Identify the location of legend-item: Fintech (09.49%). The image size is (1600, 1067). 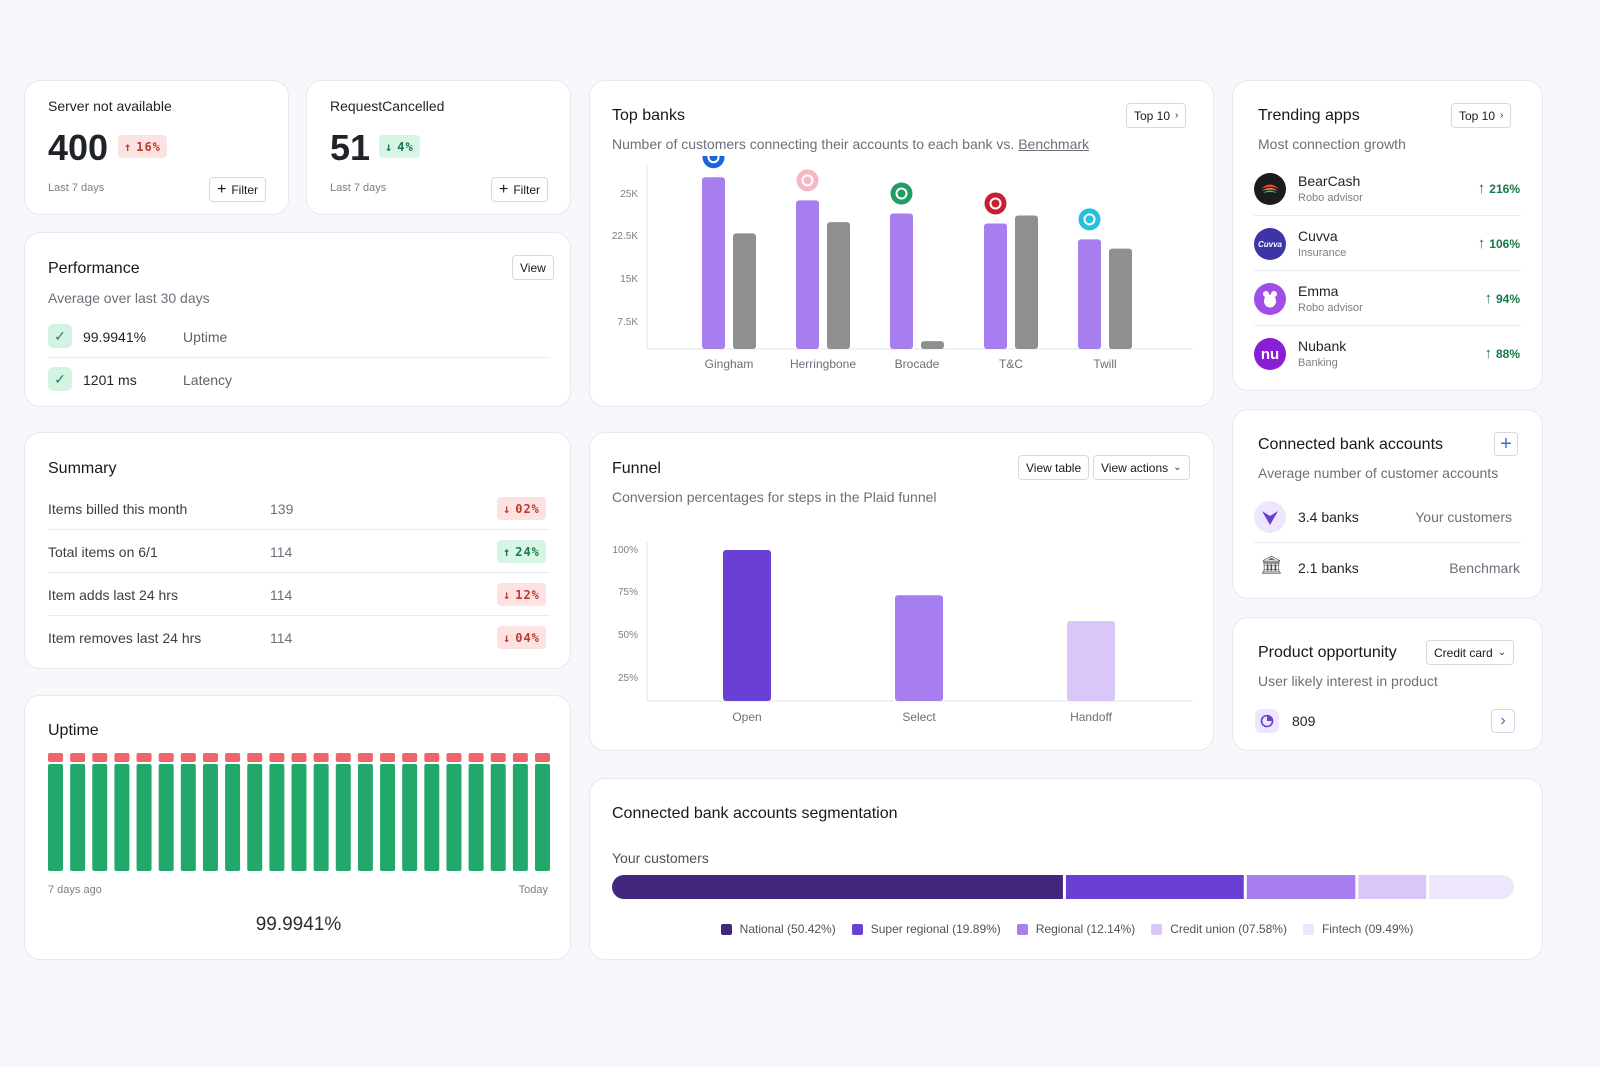
(1357, 929).